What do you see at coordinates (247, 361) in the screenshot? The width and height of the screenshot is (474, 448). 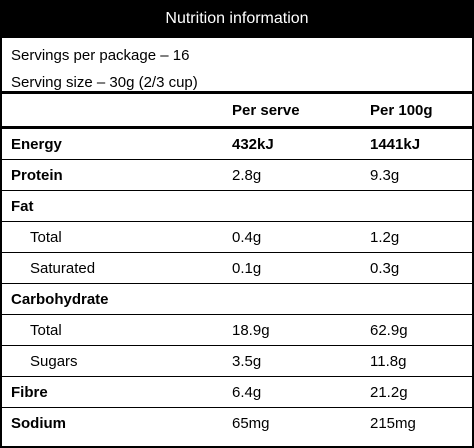 I see `cell-value: 3.5g` at bounding box center [247, 361].